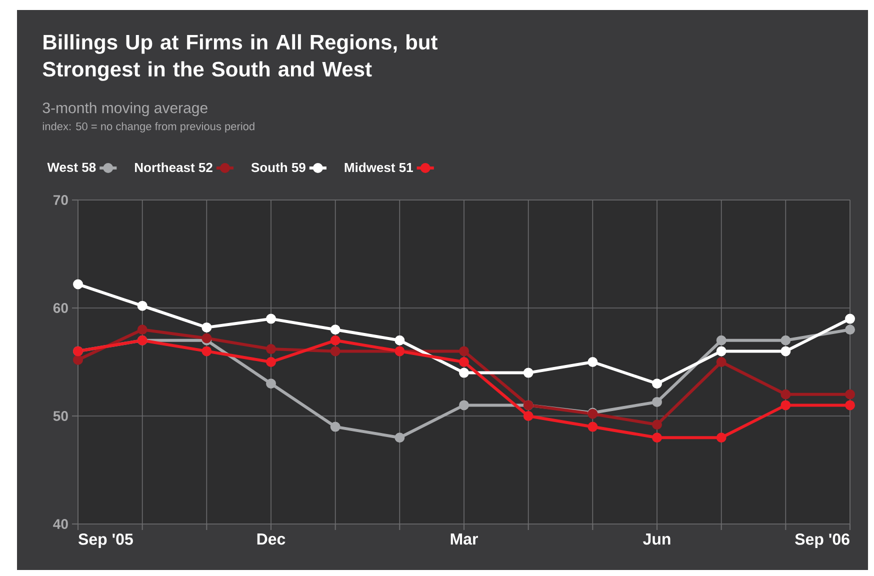 Image resolution: width=874 pixels, height=576 pixels. What do you see at coordinates (656, 539) in the screenshot?
I see `x-tick-label: Jun` at bounding box center [656, 539].